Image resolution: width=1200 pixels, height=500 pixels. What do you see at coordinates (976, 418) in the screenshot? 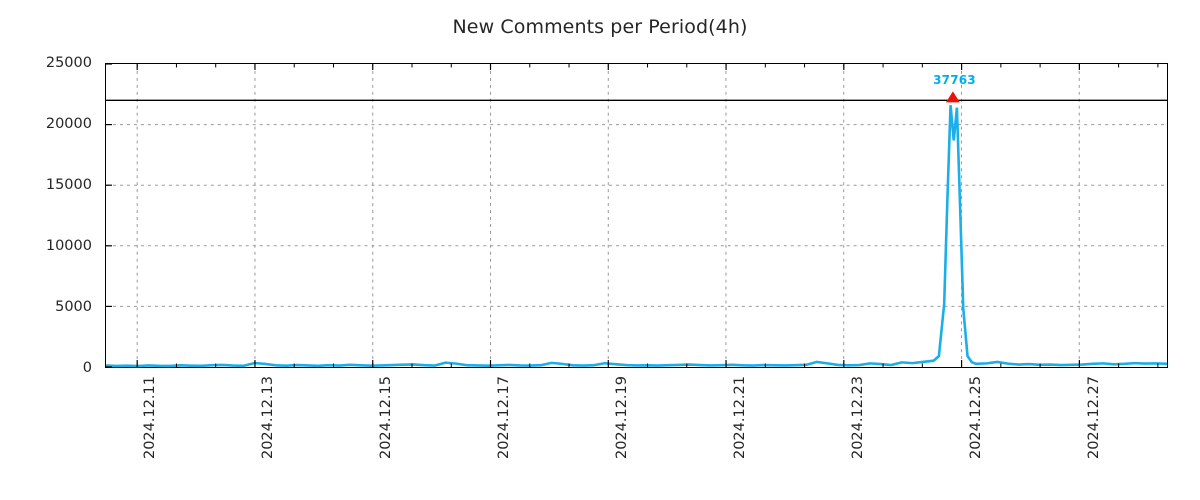
I see `x-tick-label: 2024.12.25` at bounding box center [976, 418].